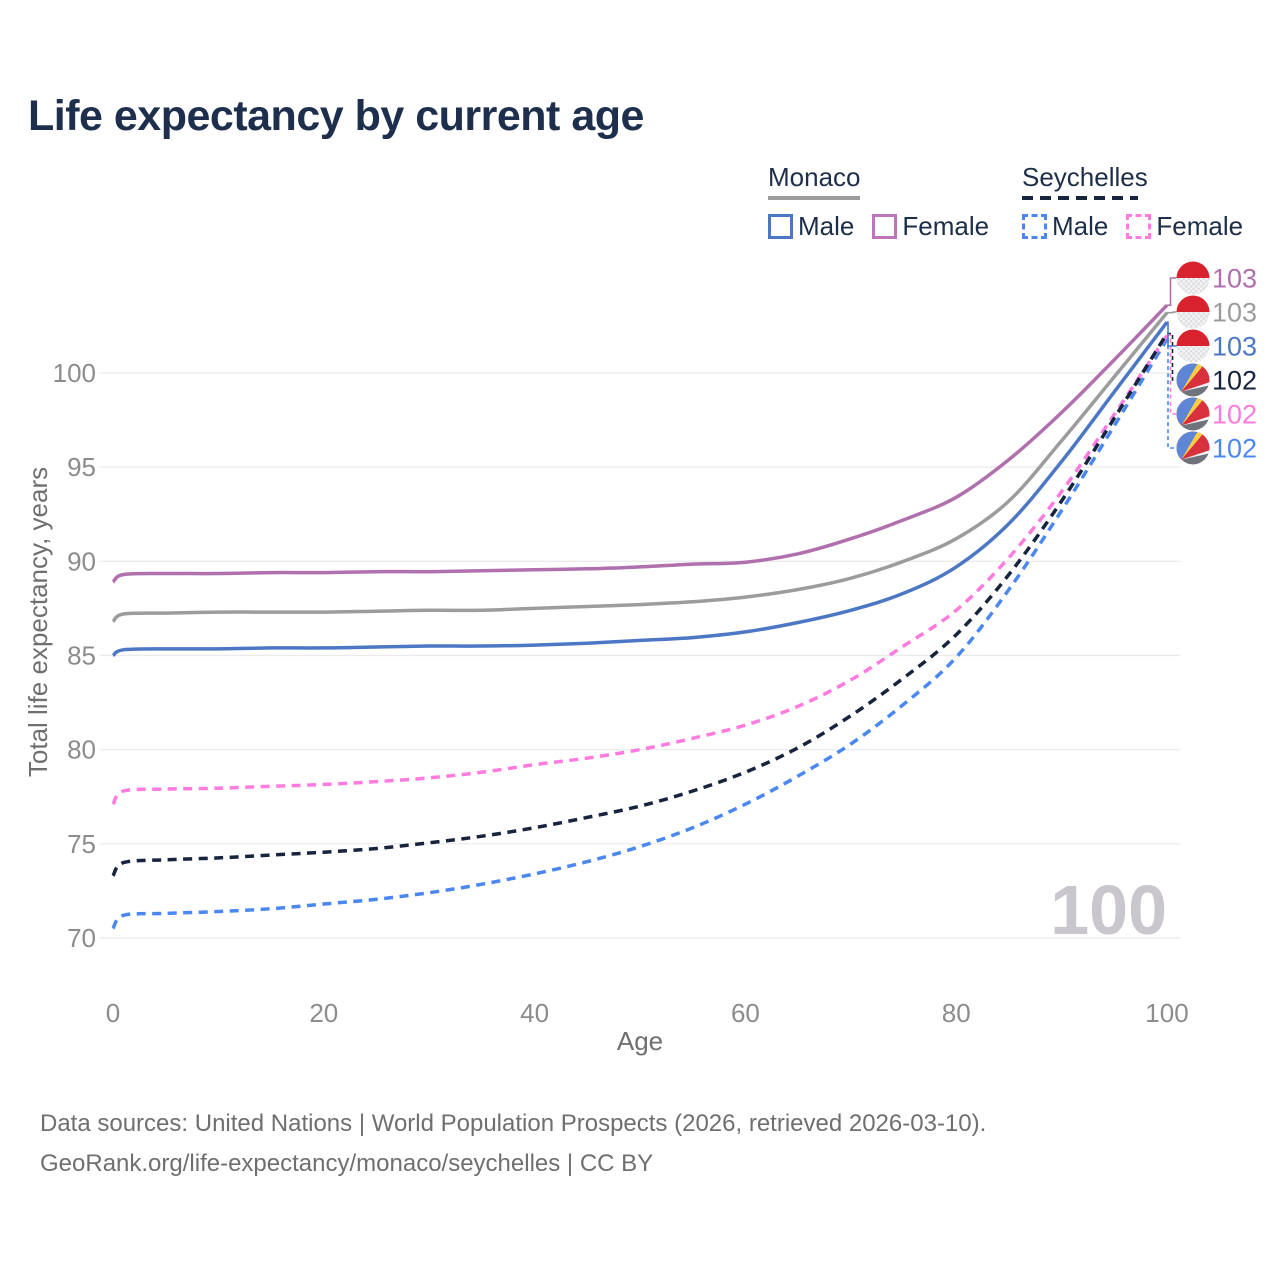 The height and width of the screenshot is (1280, 1280). Describe the element at coordinates (956, 1013) in the screenshot. I see `x-tick-label-80: 80` at that location.